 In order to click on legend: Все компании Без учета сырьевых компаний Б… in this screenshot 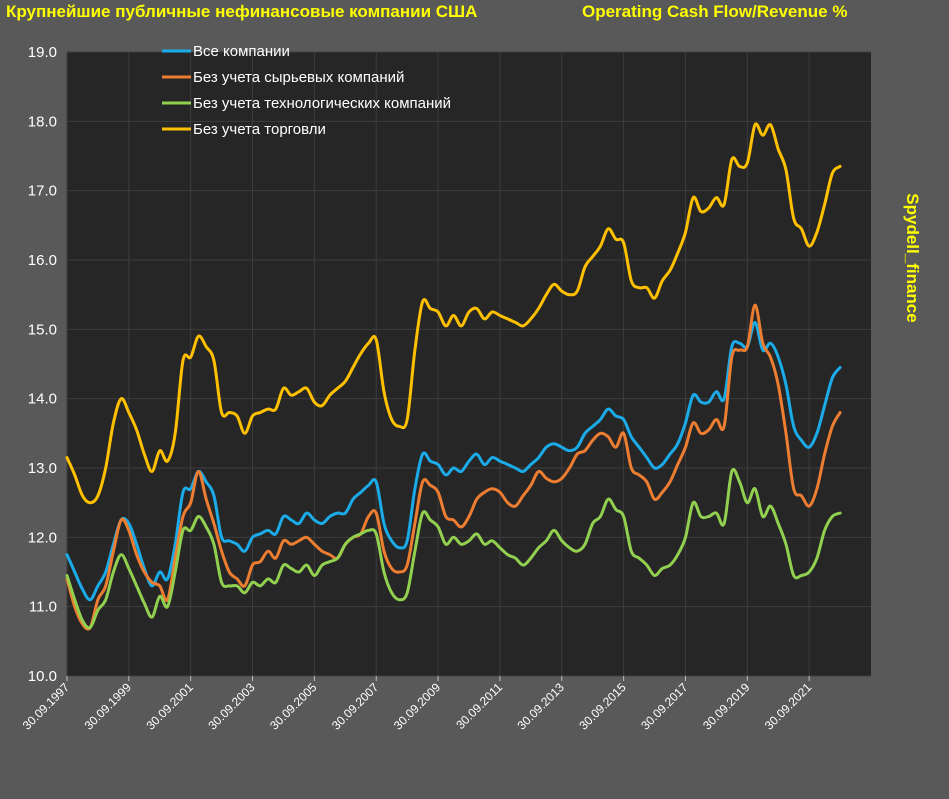, I will do `click(306, 90)`.